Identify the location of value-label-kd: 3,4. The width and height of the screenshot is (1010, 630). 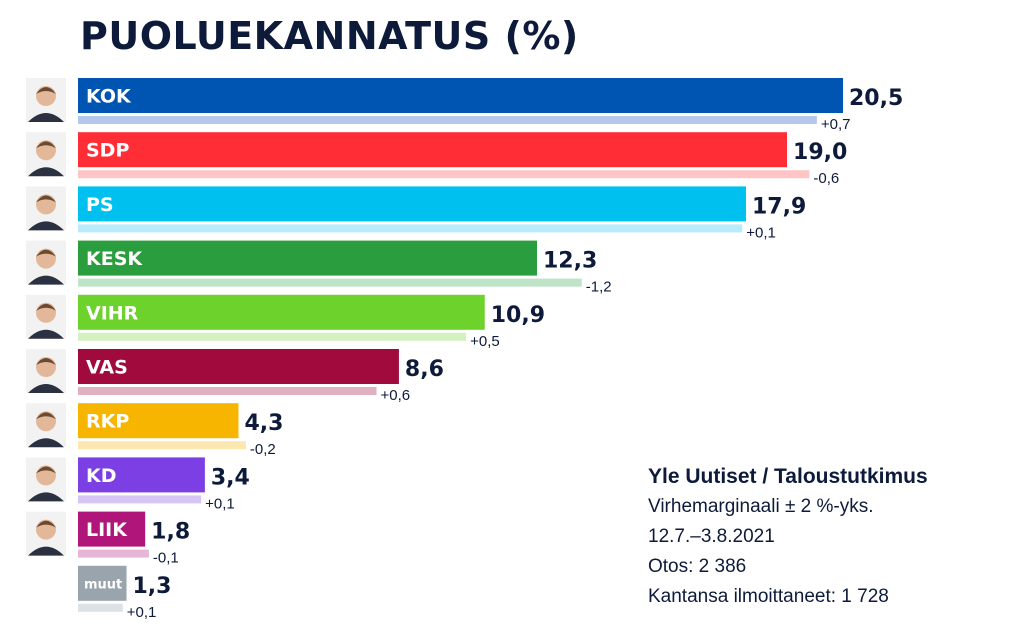
(230, 477).